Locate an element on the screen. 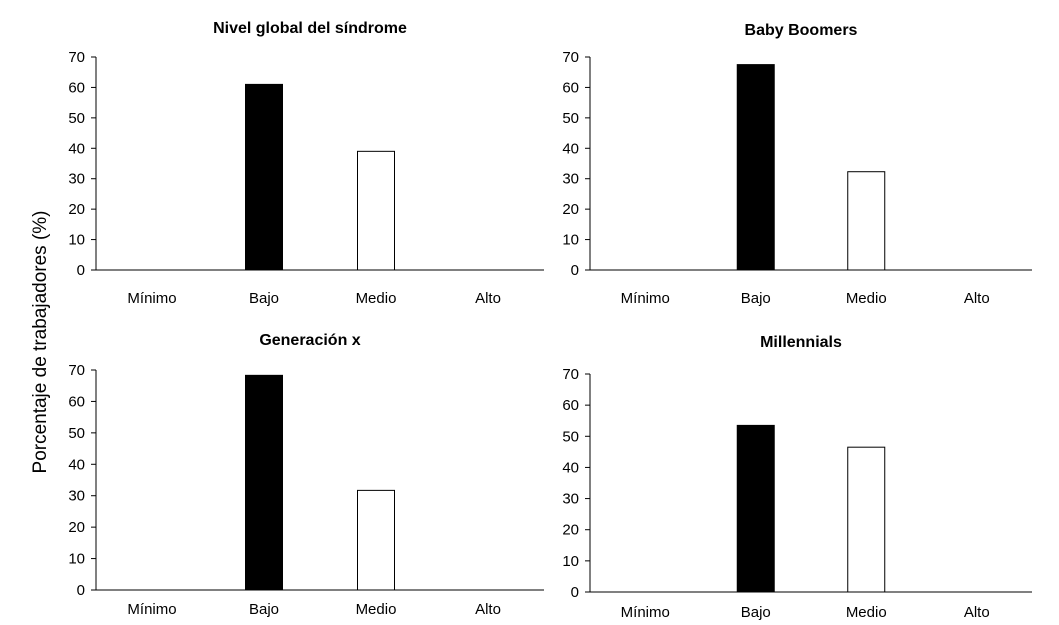  panel-2-x-tick-label: Medio is located at coordinates (866, 298).